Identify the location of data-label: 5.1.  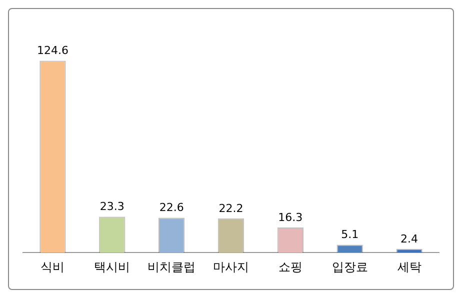
(350, 235).